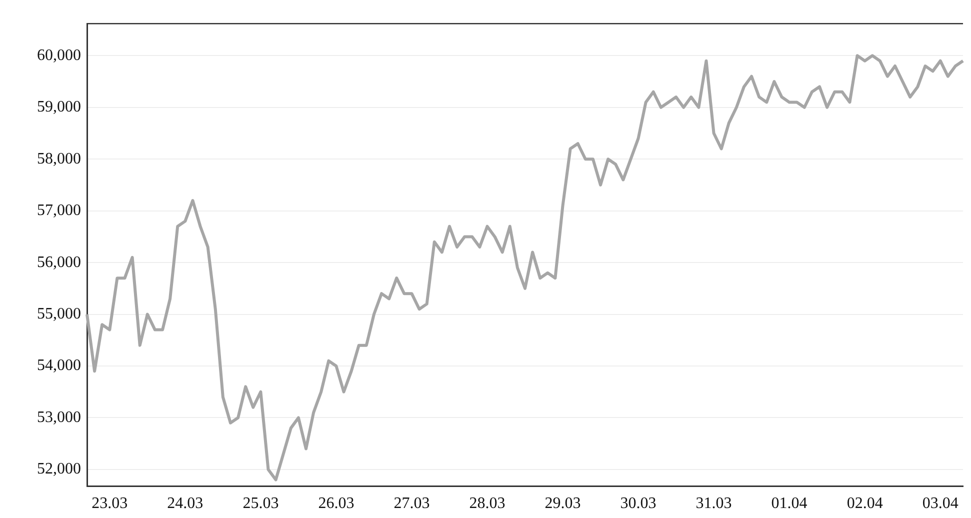 This screenshot has width=971, height=518. What do you see at coordinates (940, 503) in the screenshot?
I see `x-tick-label: 03.04` at bounding box center [940, 503].